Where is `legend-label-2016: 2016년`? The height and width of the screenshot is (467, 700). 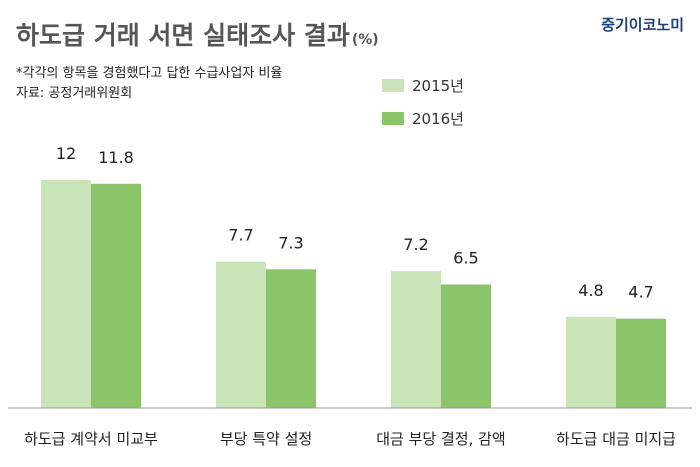
legend-label-2016: 2016년 is located at coordinates (438, 119).